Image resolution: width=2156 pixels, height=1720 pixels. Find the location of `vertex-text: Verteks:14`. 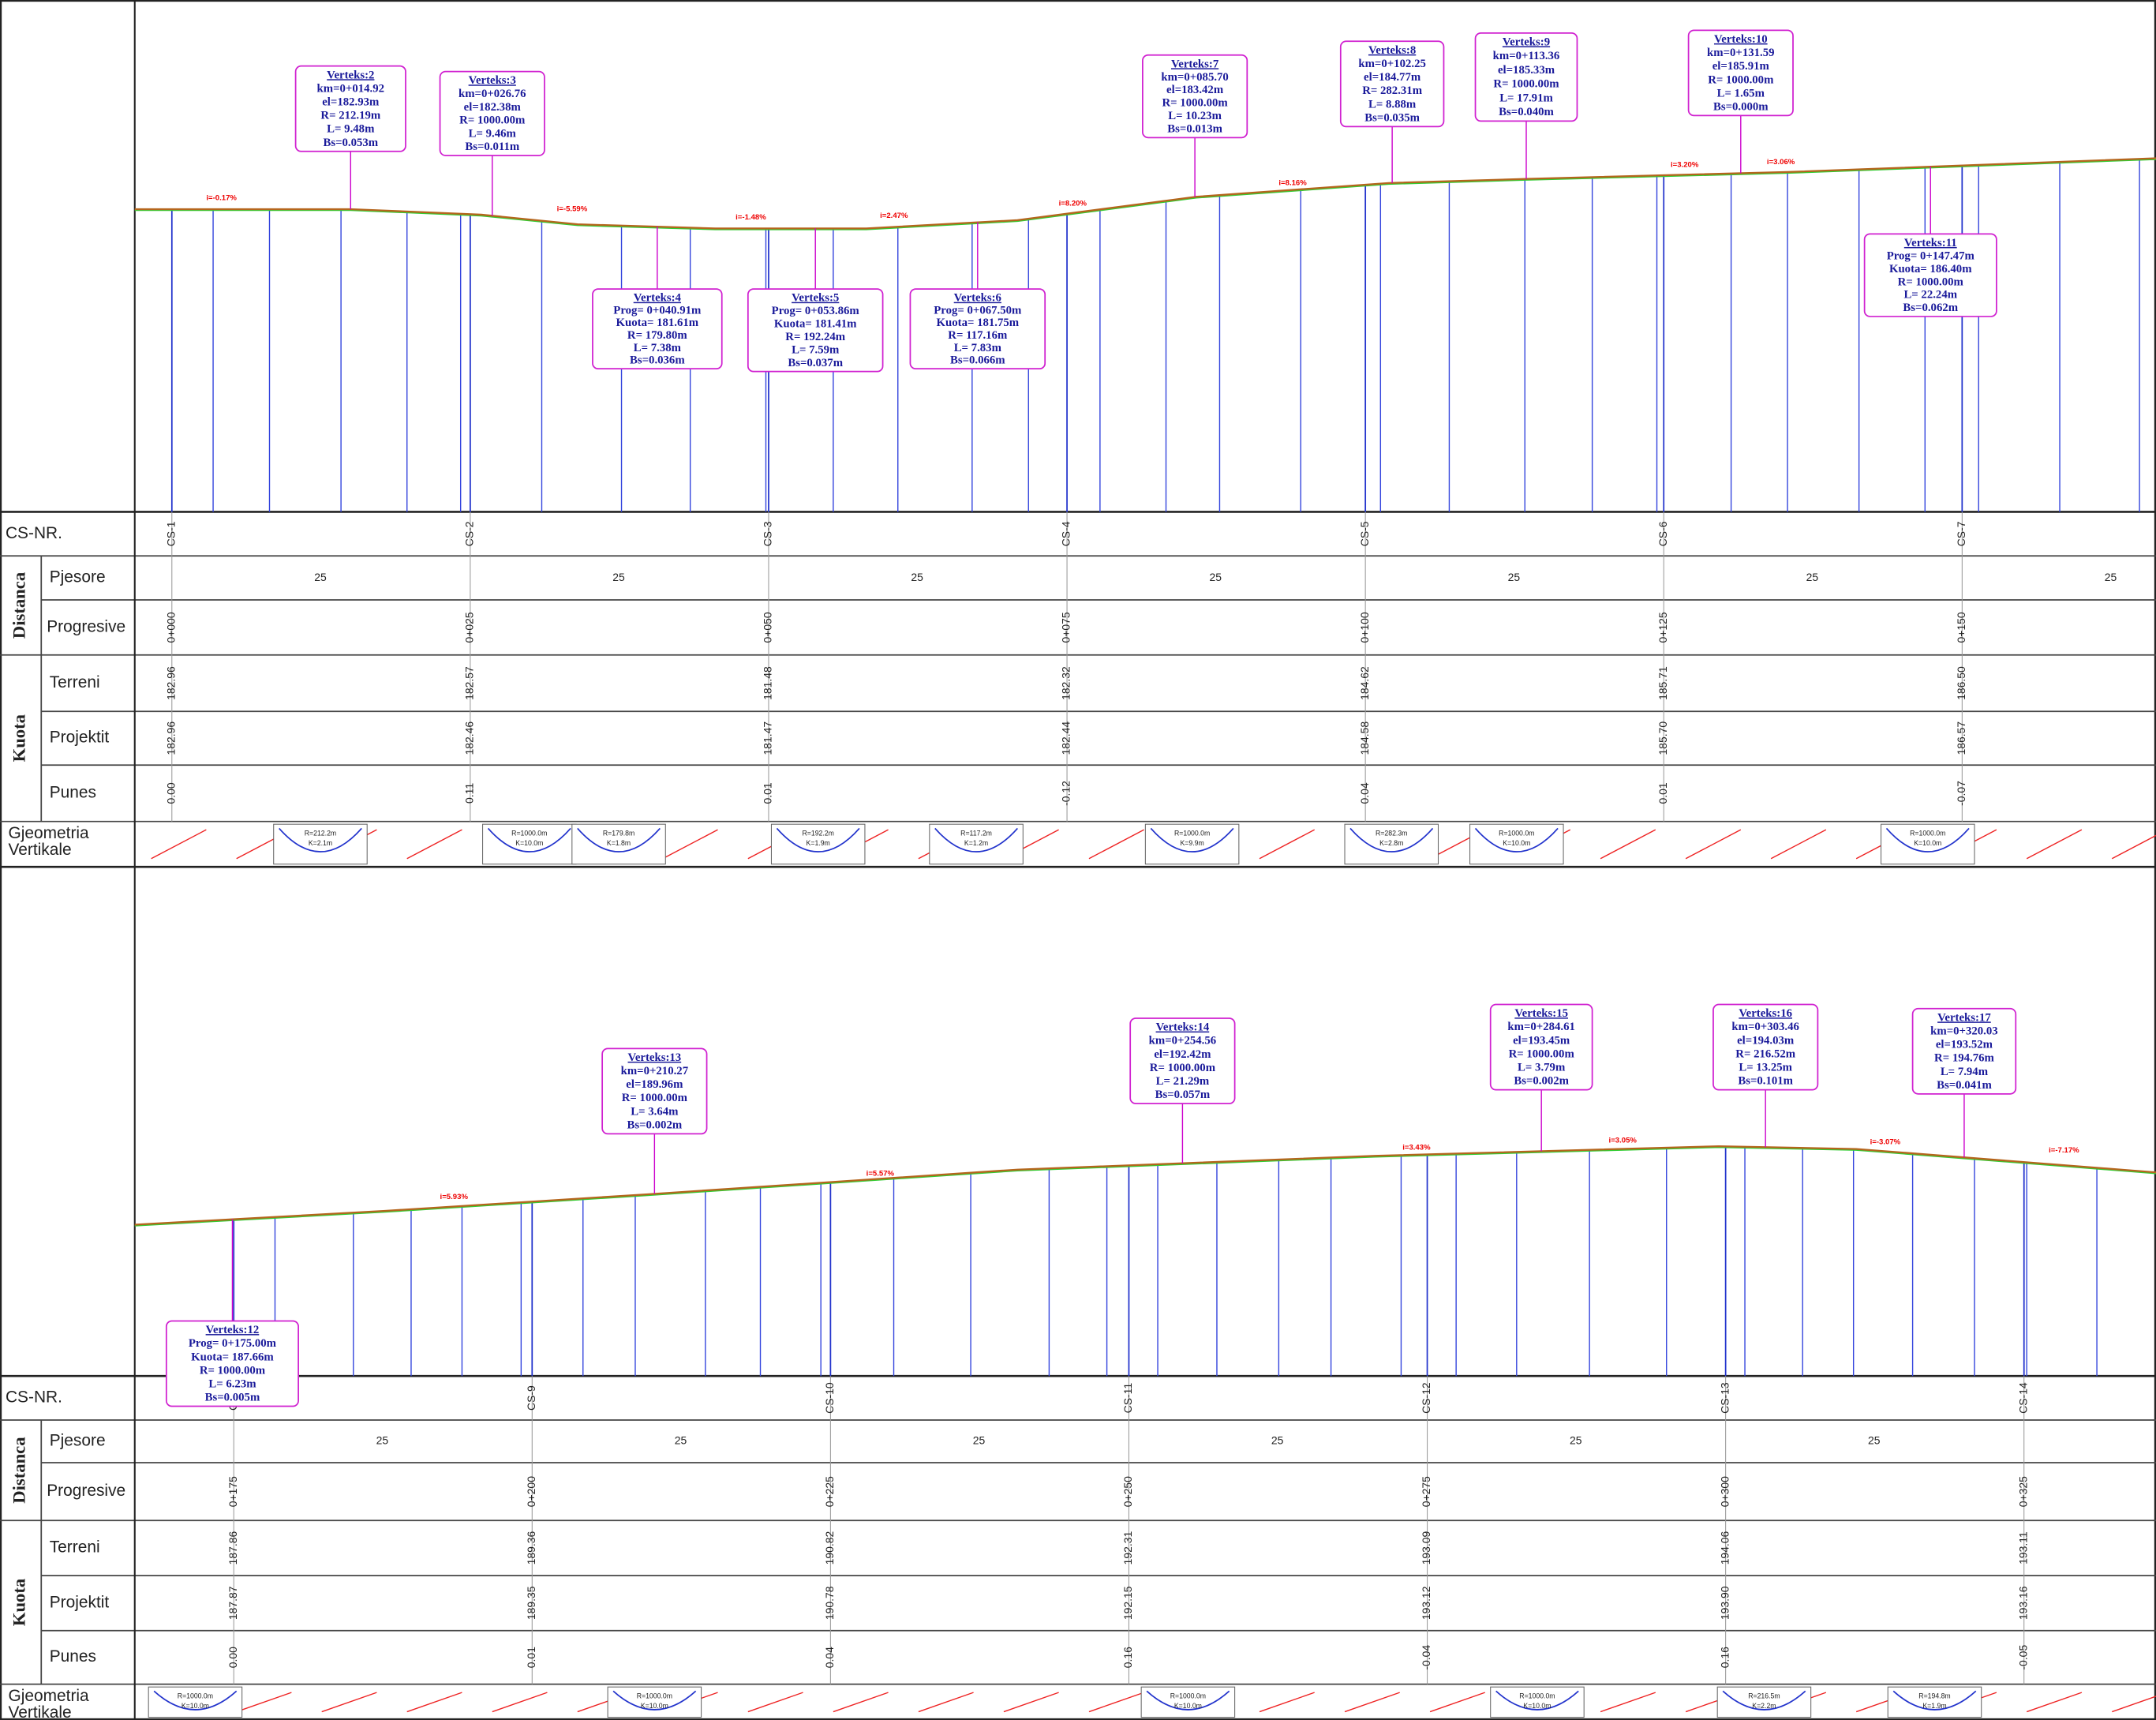

vertex-text: Verteks:14 is located at coordinates (1183, 1027).